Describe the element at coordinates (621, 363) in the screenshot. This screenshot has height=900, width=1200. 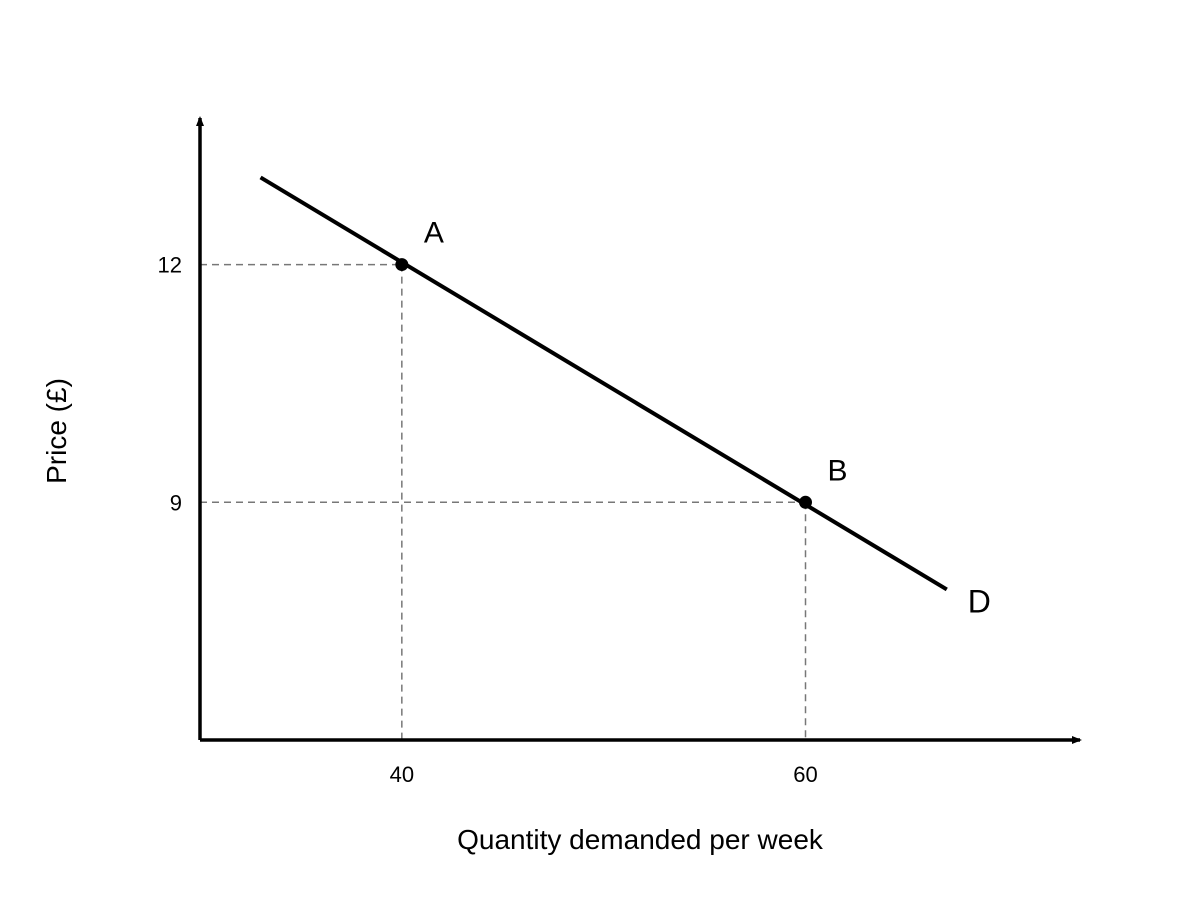
I see `points-layer: AB` at that location.